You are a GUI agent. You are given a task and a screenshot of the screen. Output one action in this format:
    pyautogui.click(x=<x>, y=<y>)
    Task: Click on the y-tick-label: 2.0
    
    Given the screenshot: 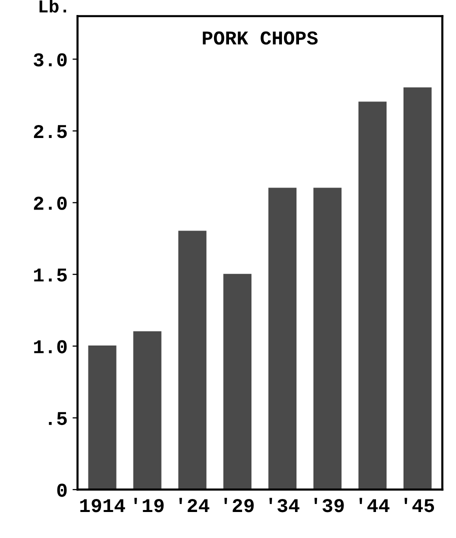 What is the action you would take?
    pyautogui.click(x=50, y=203)
    